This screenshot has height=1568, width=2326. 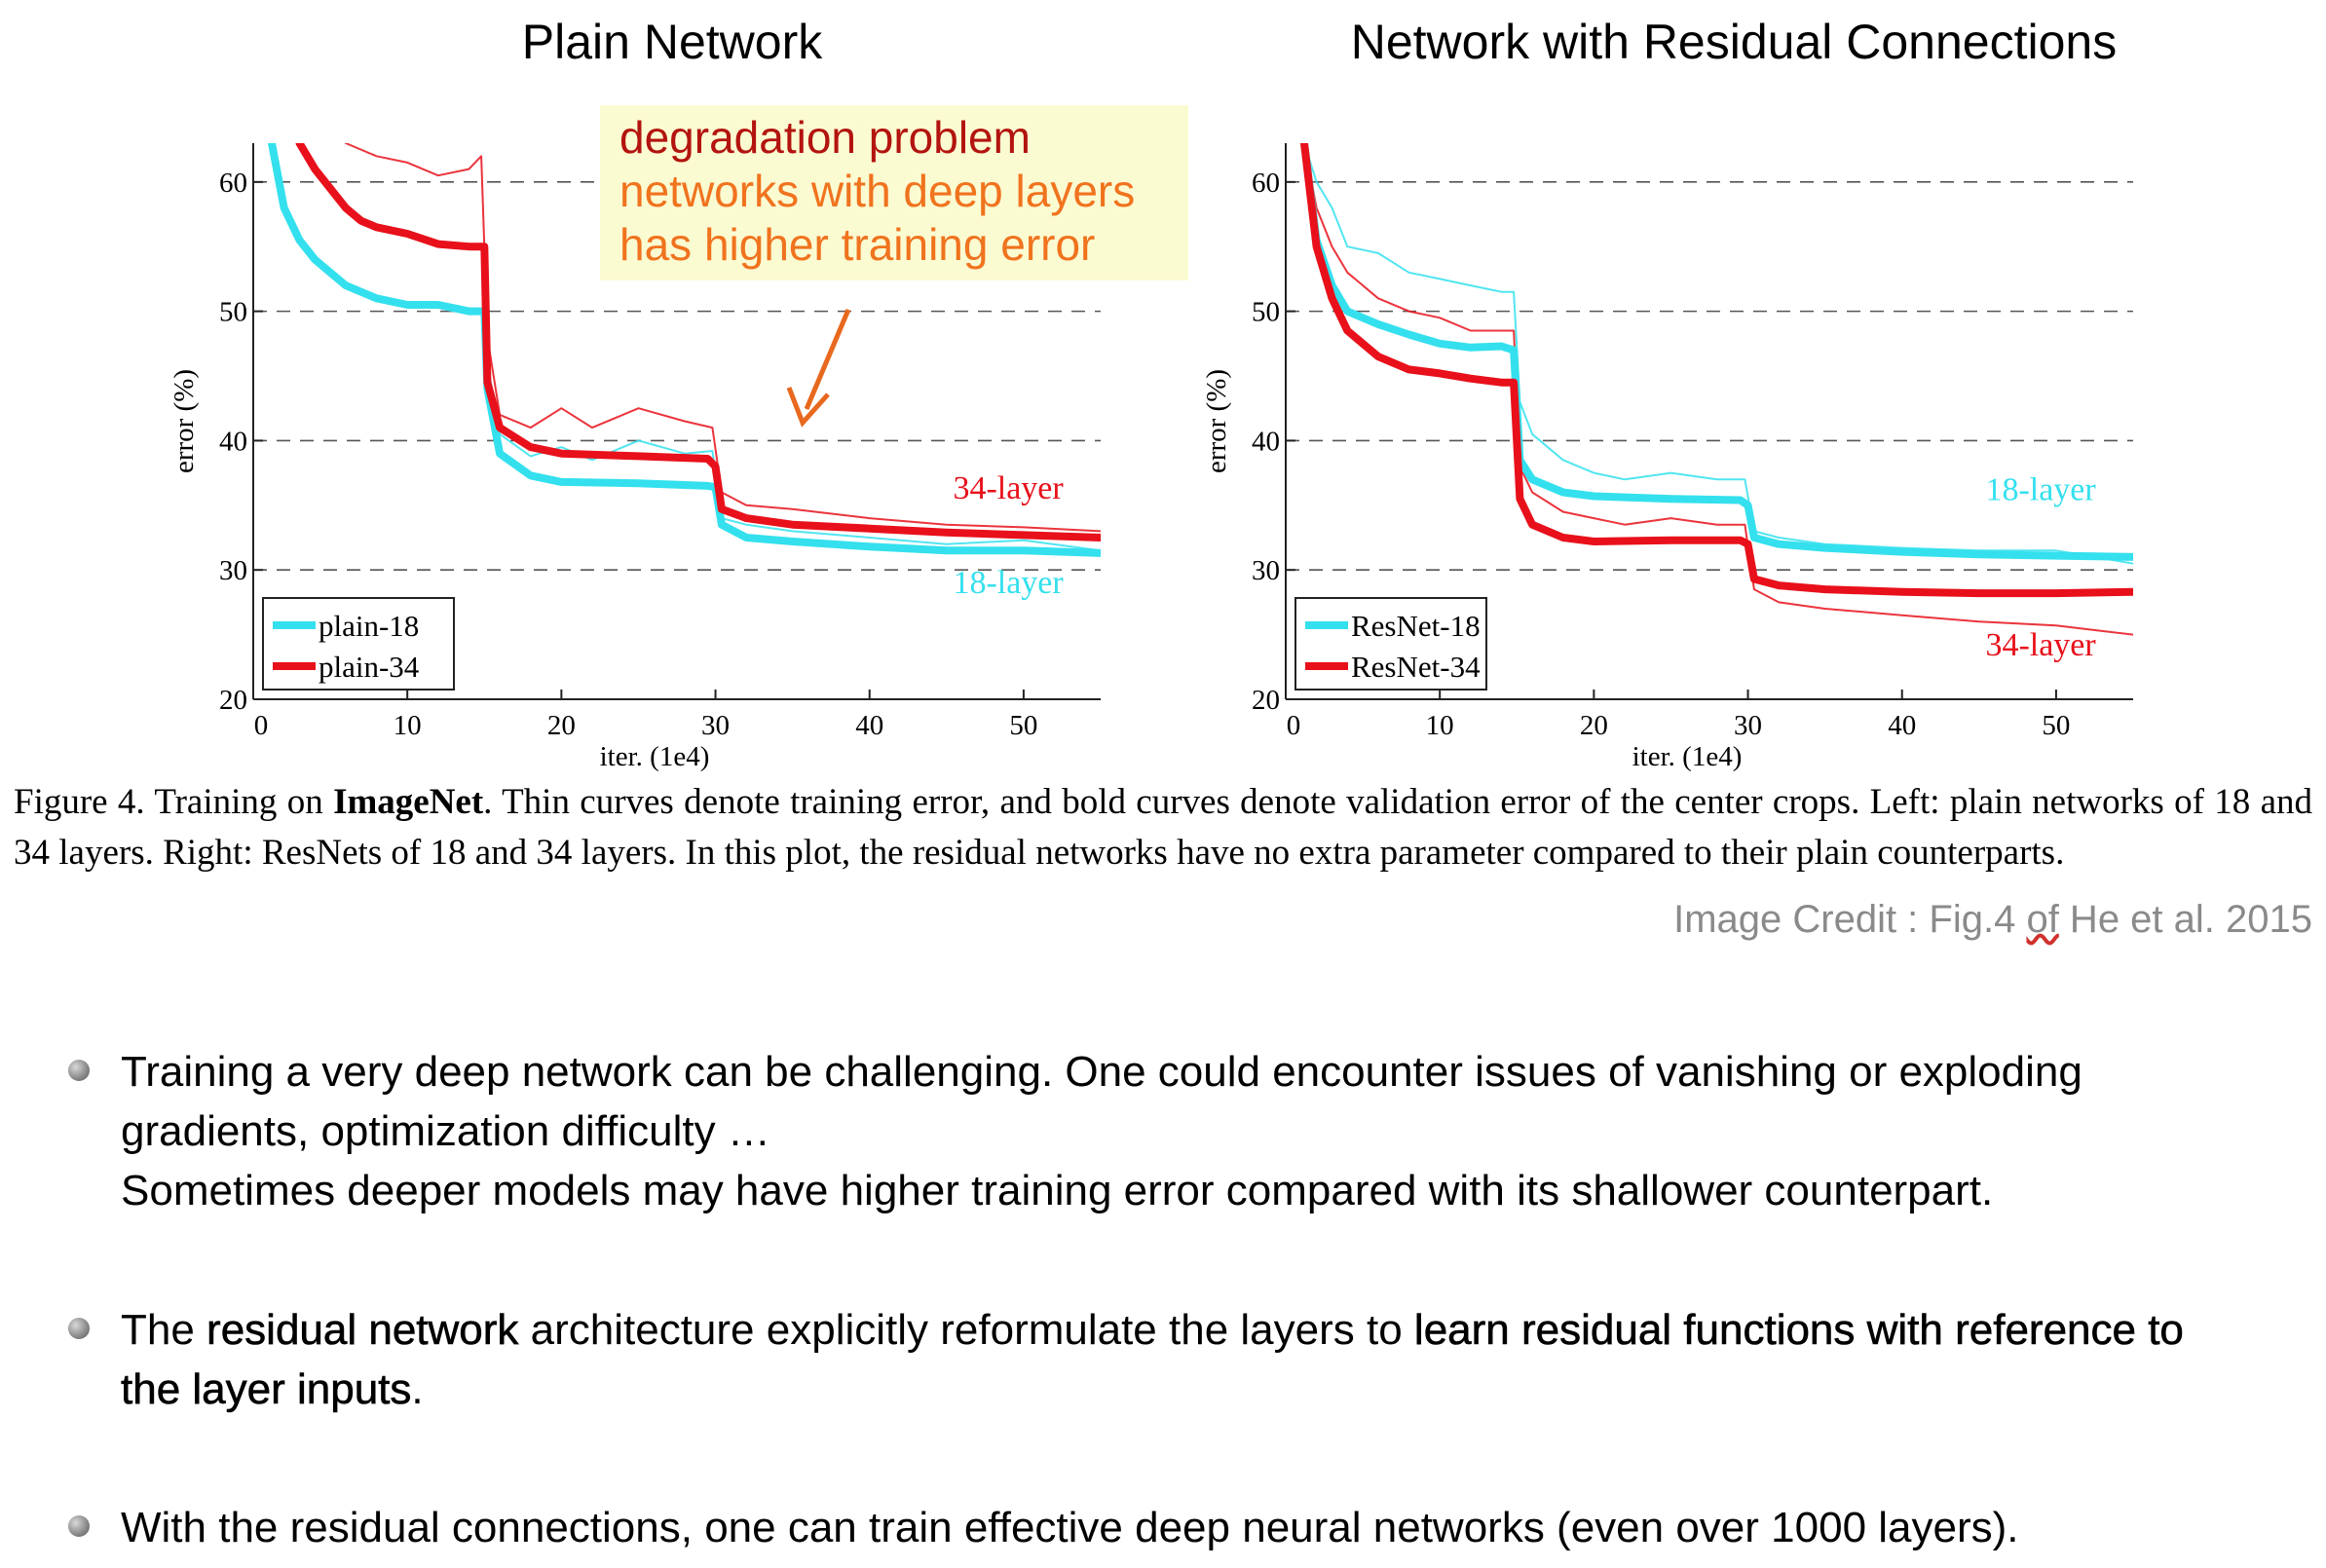 What do you see at coordinates (408, 725) in the screenshot?
I see `plain-x-tick-label: 10` at bounding box center [408, 725].